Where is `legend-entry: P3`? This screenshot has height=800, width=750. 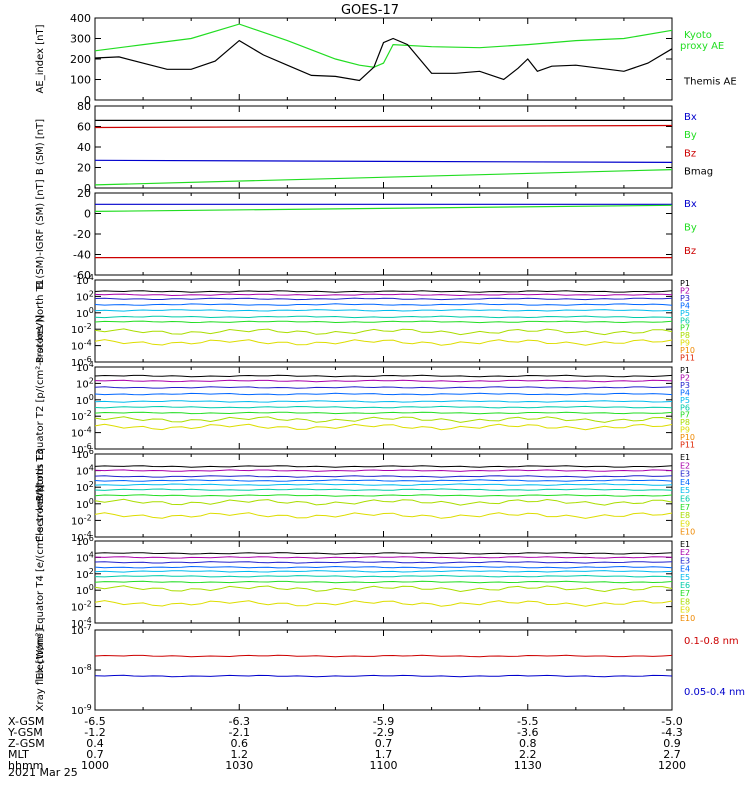
legend-entry: P3 is located at coordinates (685, 385).